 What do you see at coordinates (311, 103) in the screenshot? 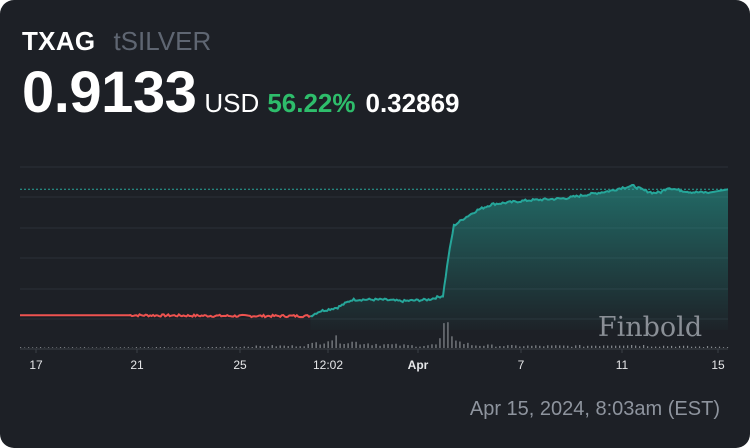
I see `change-percent: 56.22%` at bounding box center [311, 103].